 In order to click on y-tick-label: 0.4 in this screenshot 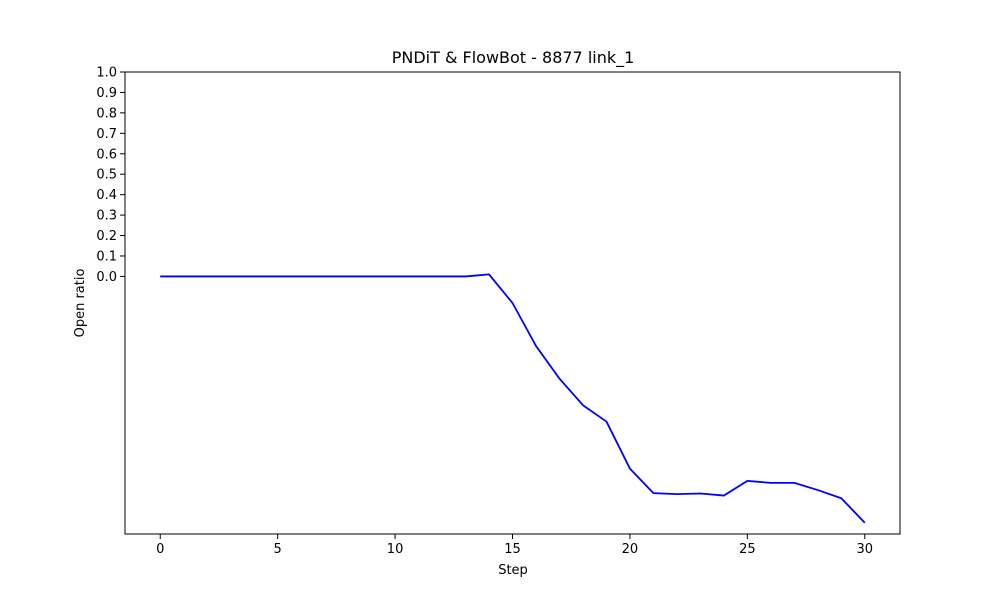, I will do `click(106, 195)`.